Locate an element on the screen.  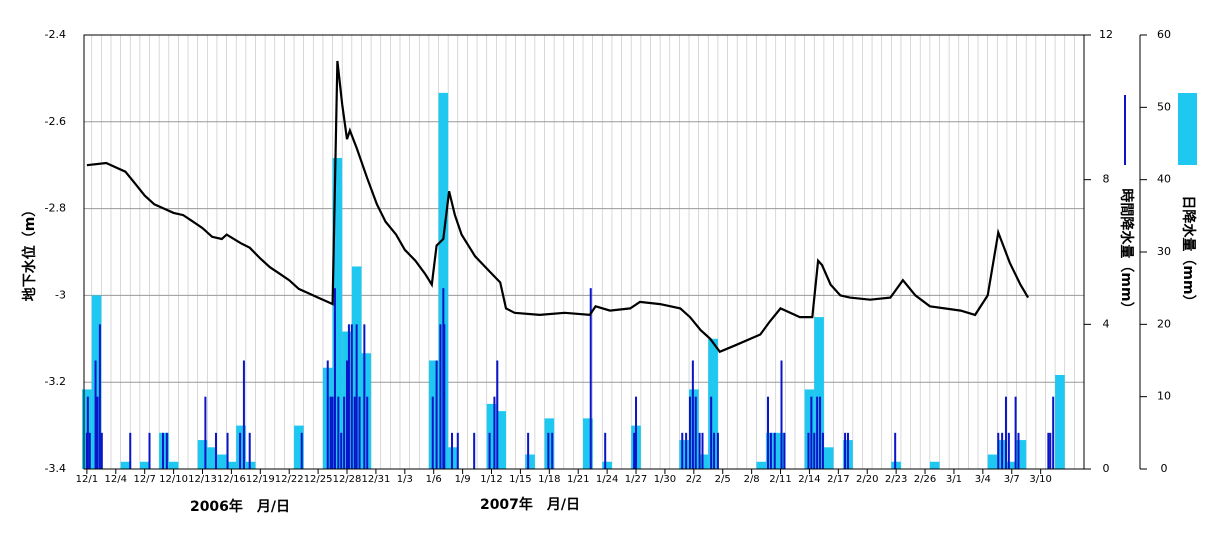
x-tick-label tl: 12/19 is located at coordinates (260, 479).